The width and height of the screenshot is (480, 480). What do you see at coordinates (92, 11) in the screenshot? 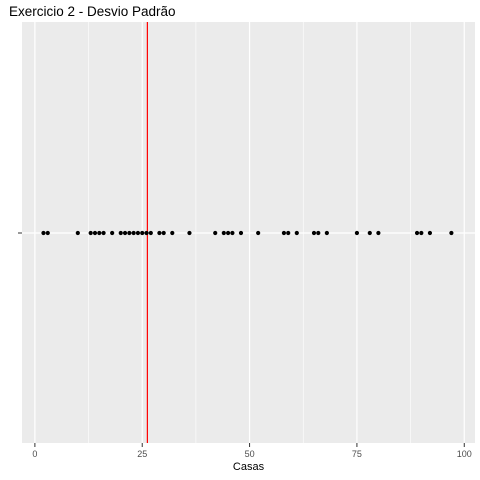
I see `chart-title: Exercicio 2 - Desvio Padrão` at bounding box center [92, 11].